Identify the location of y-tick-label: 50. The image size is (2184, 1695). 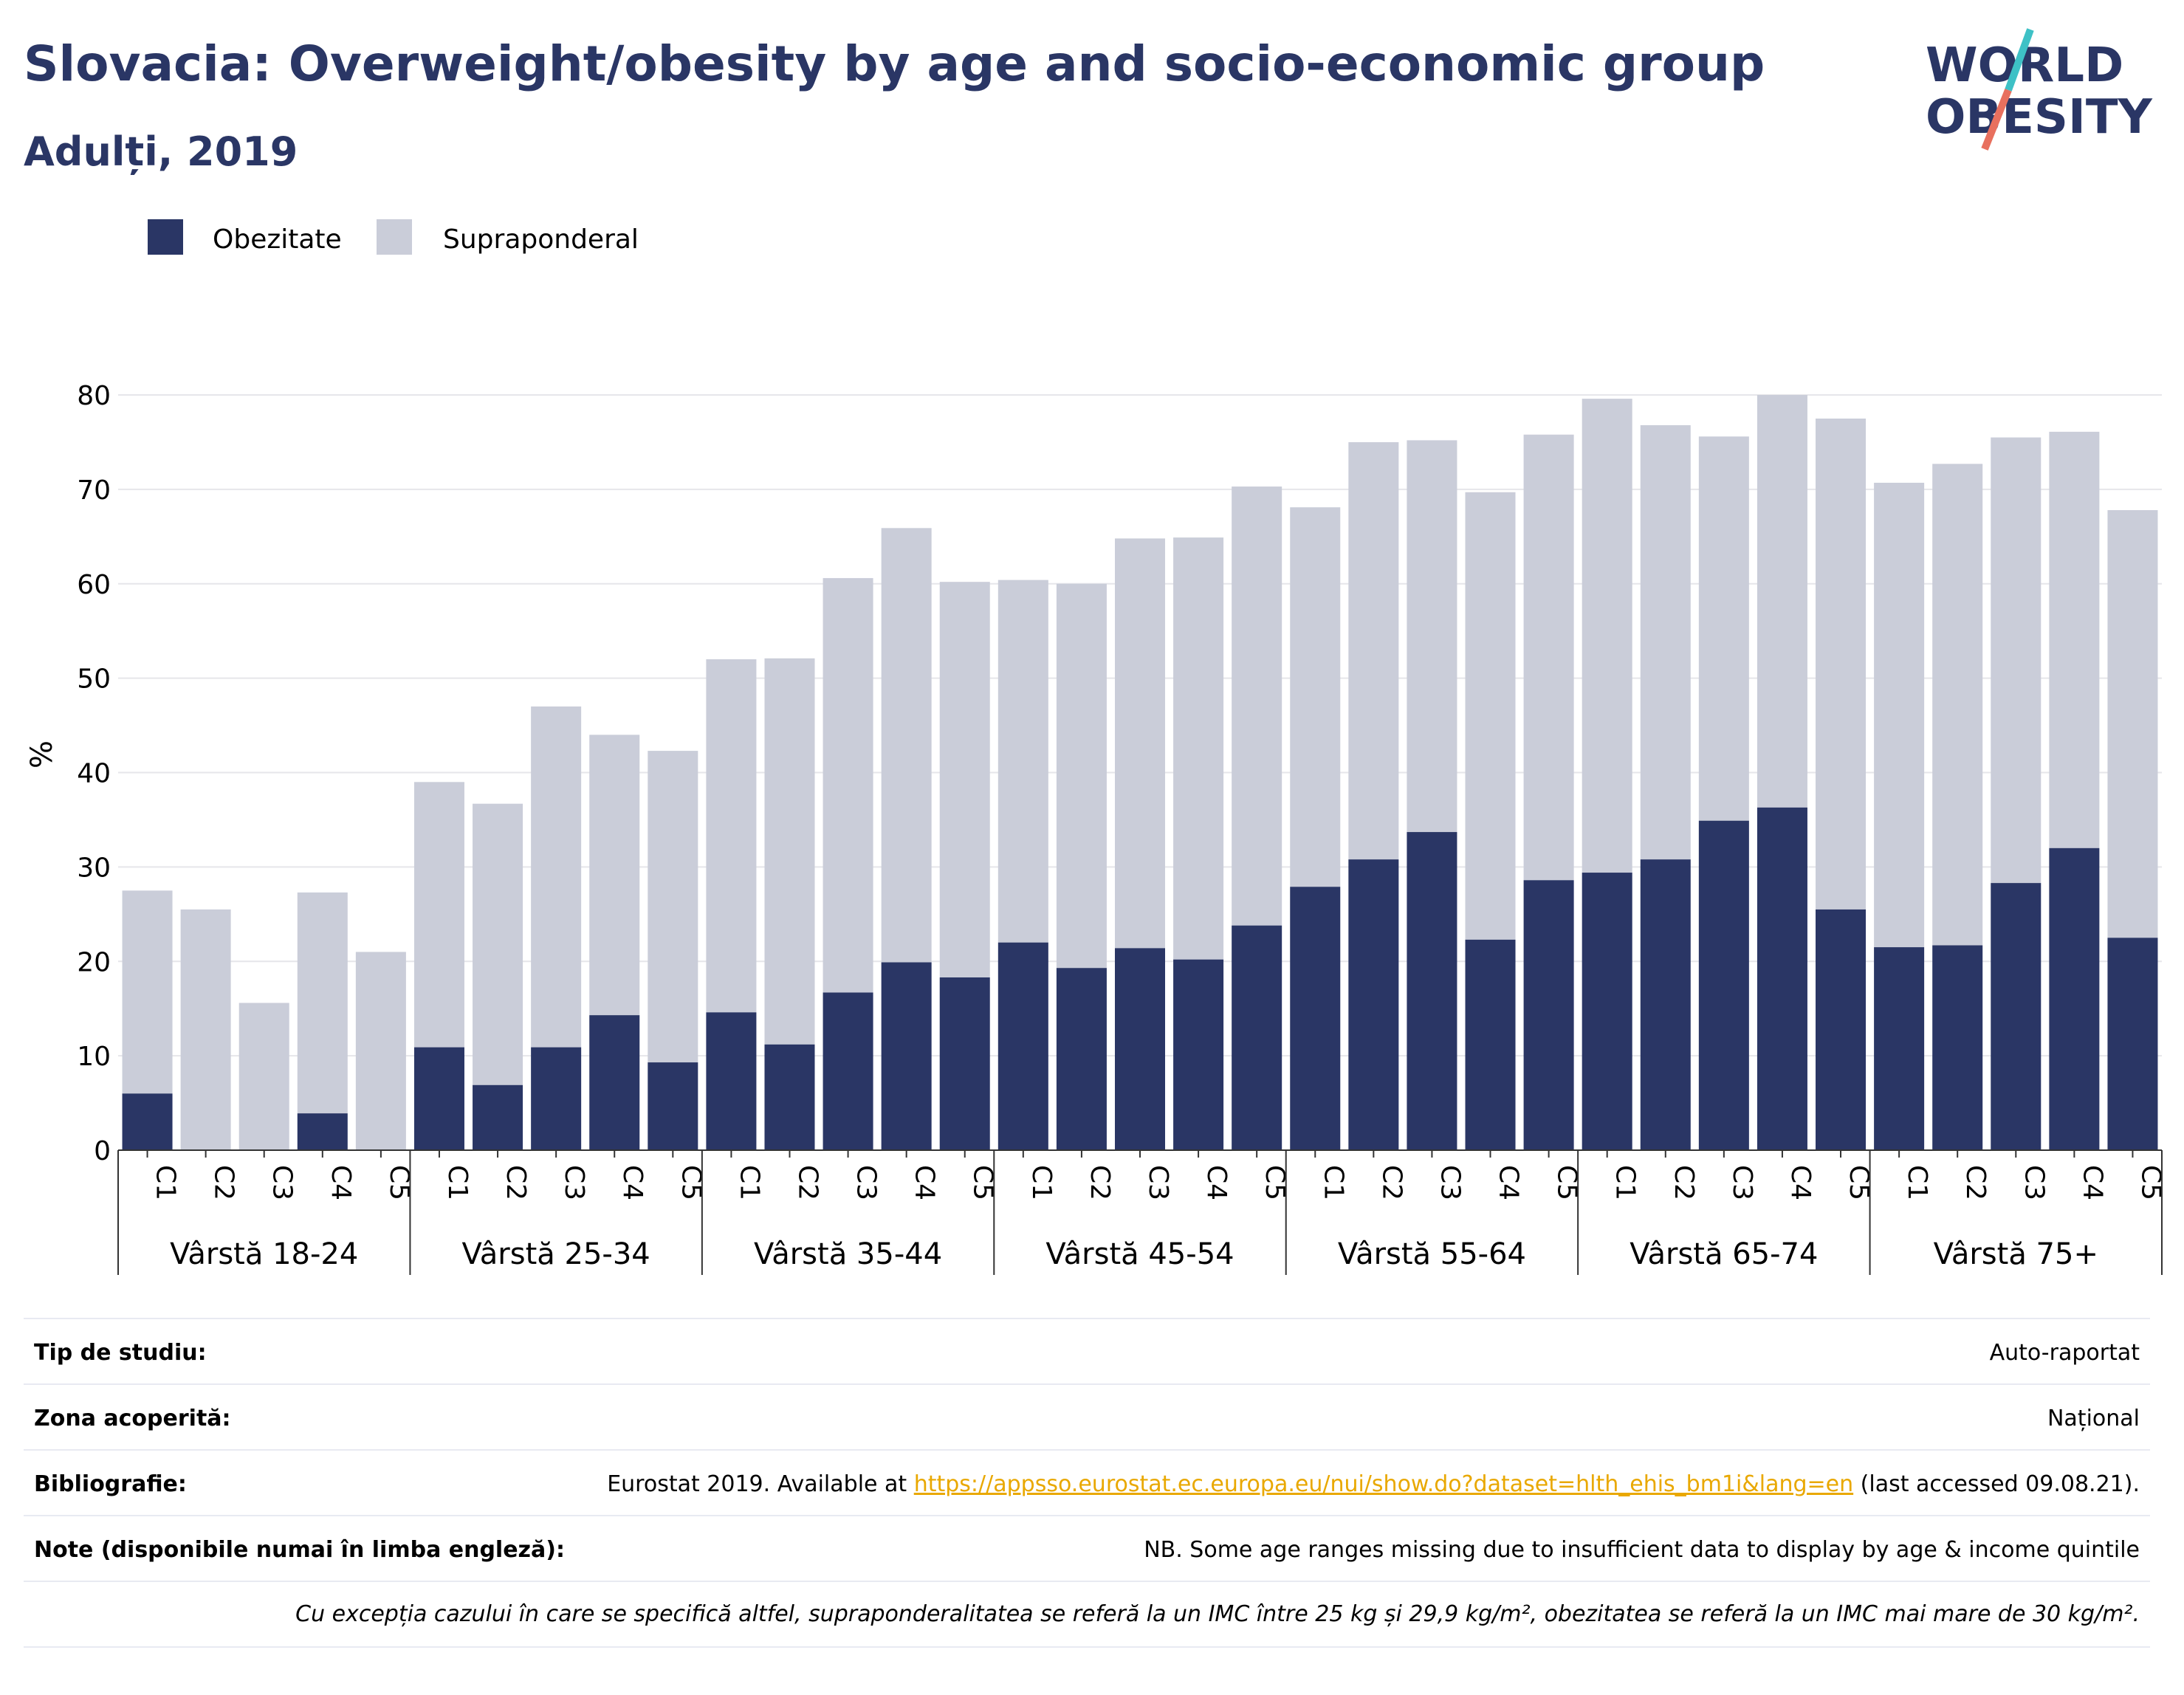
(94, 679).